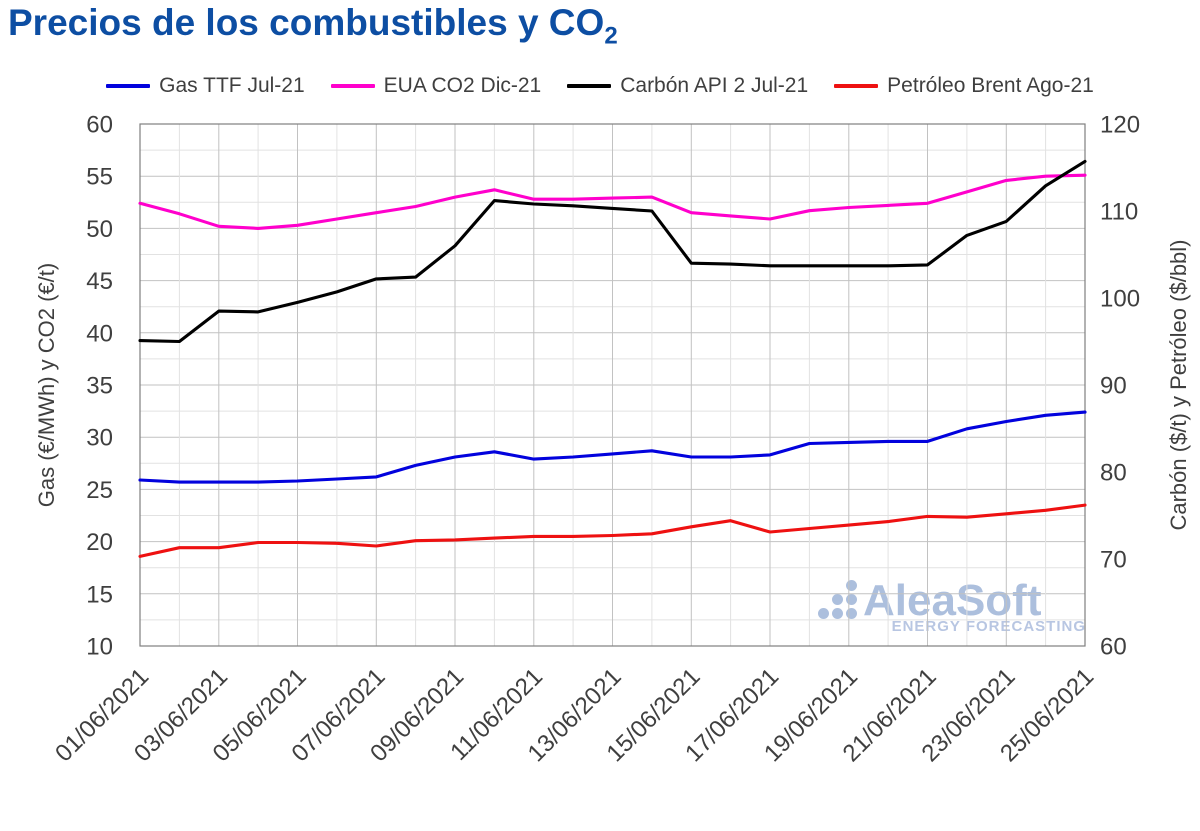 This screenshot has height=831, width=1200. Describe the element at coordinates (352, 86) in the screenshot. I see `legend-swatch-eua-co2` at that location.